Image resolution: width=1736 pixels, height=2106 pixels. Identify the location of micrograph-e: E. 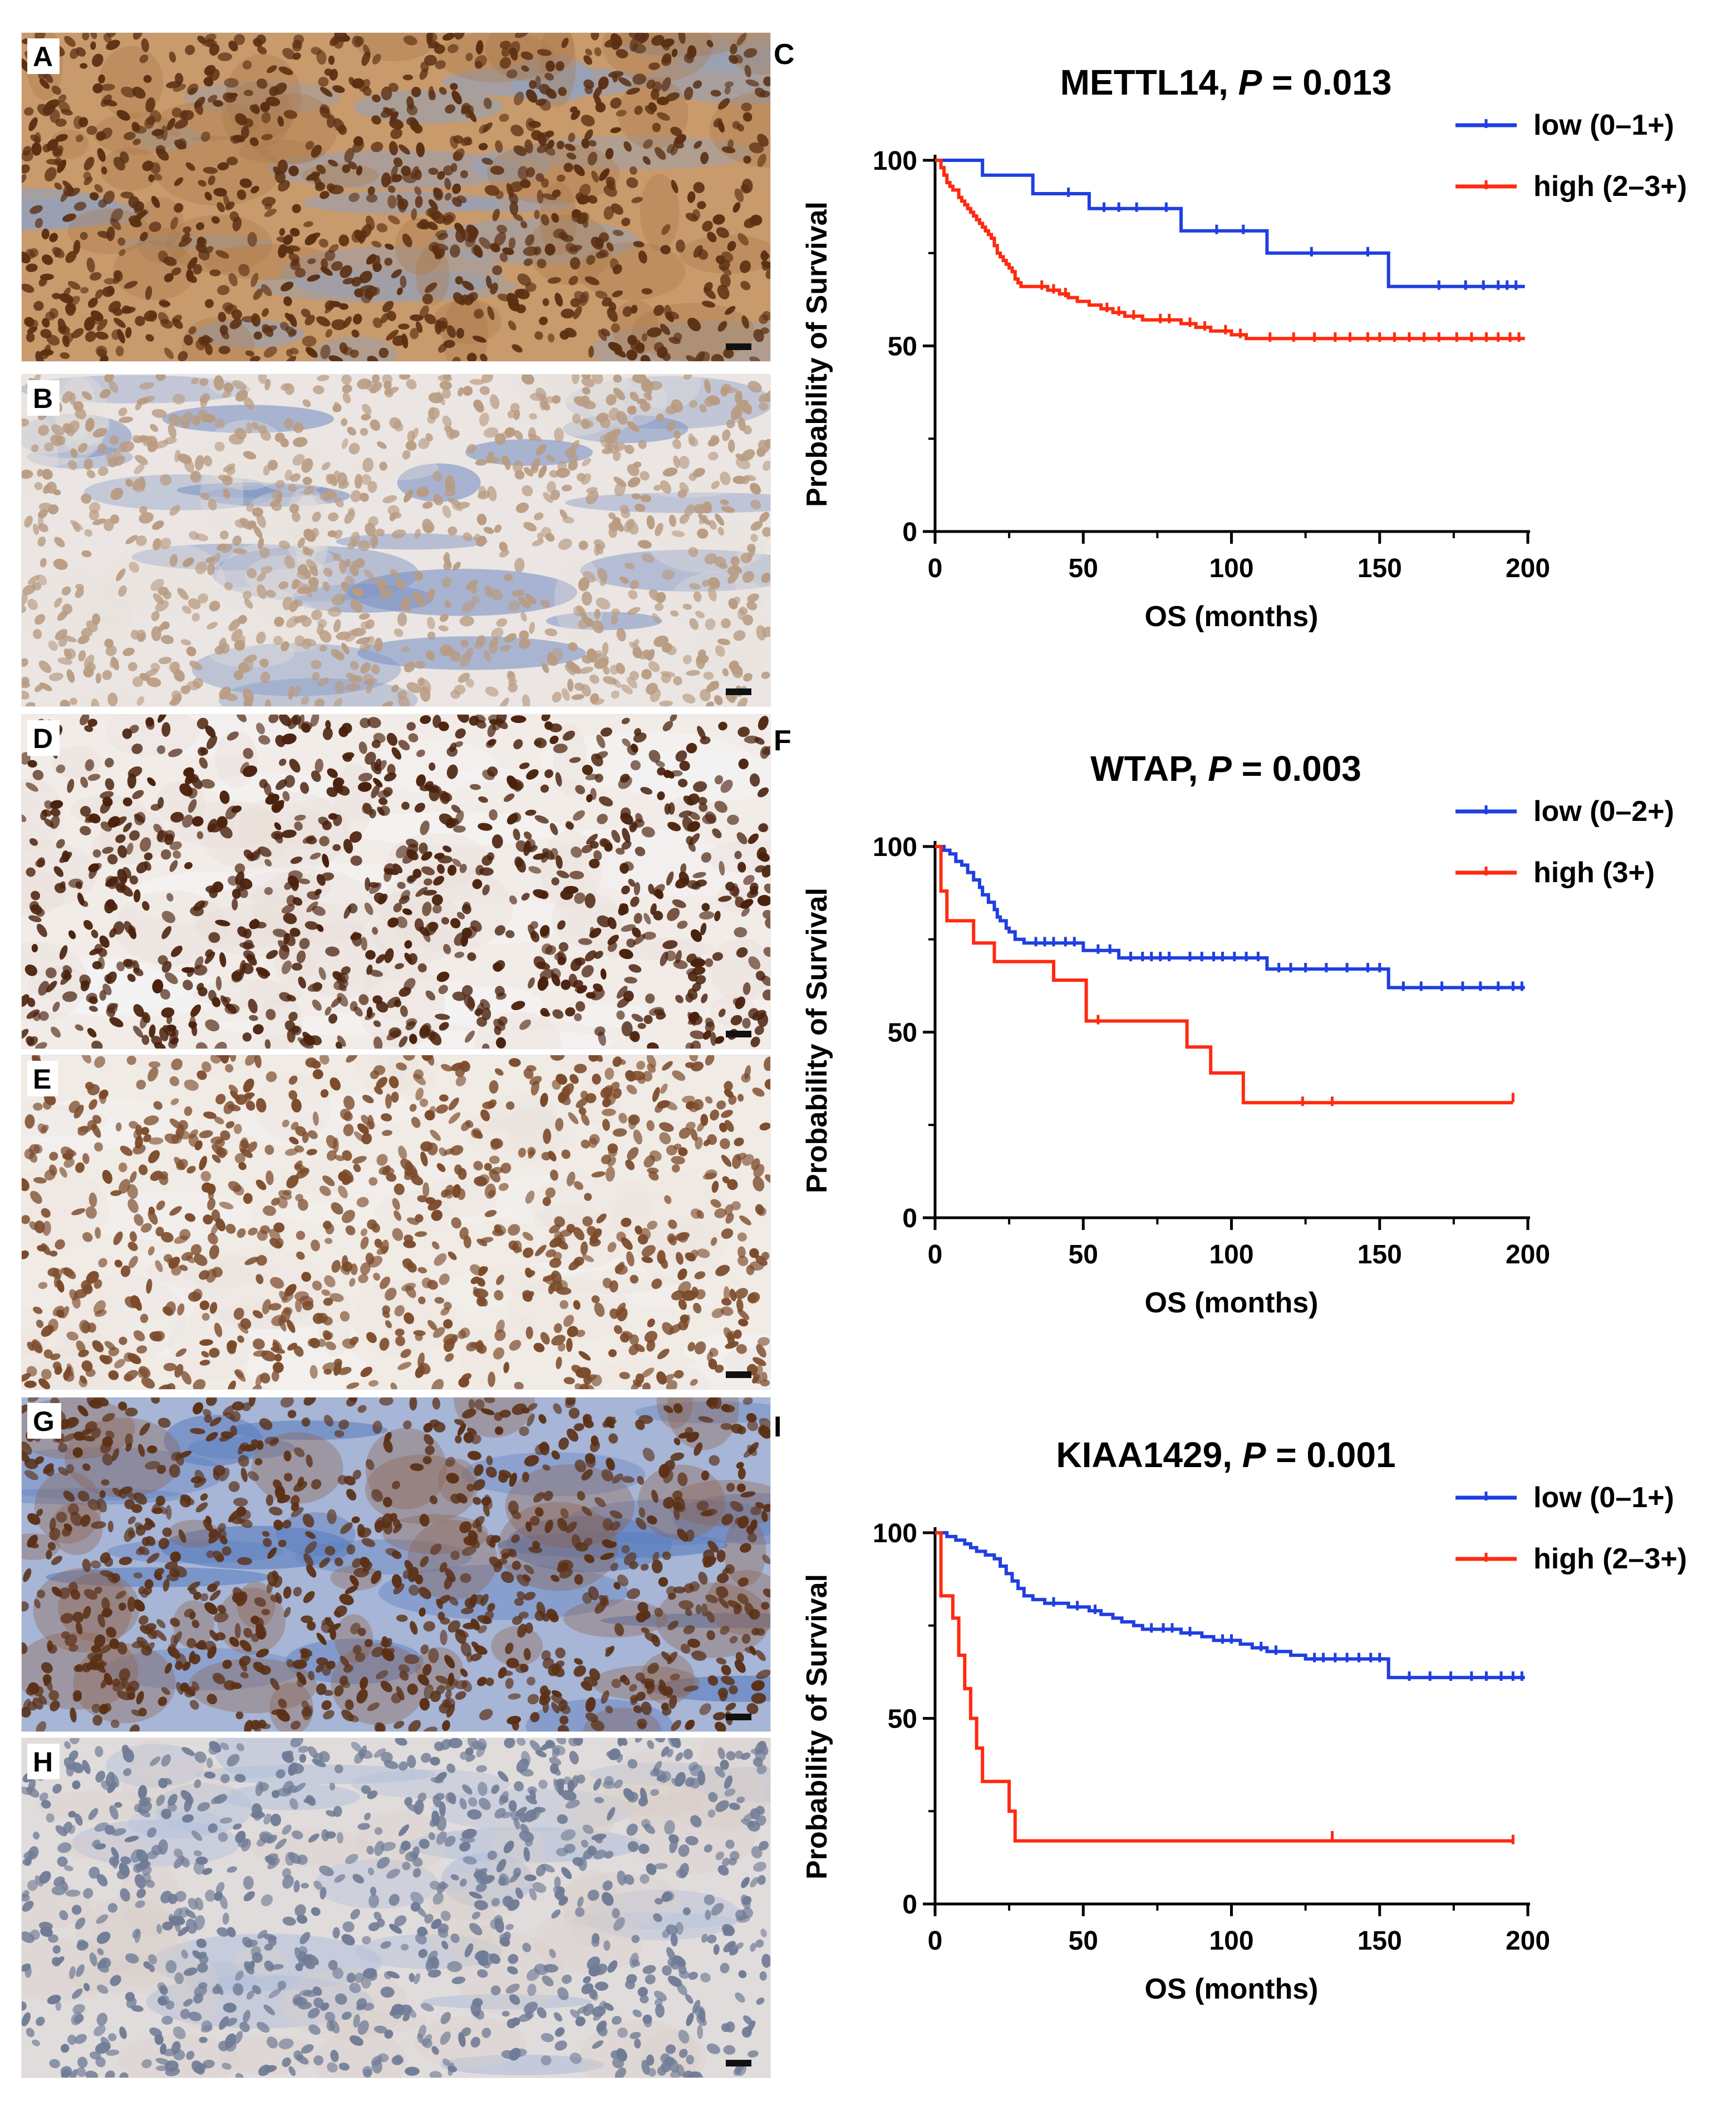
(396, 1223).